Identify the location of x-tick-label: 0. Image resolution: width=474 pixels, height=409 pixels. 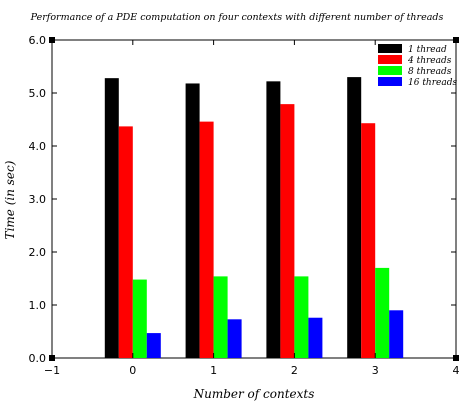
(132, 370).